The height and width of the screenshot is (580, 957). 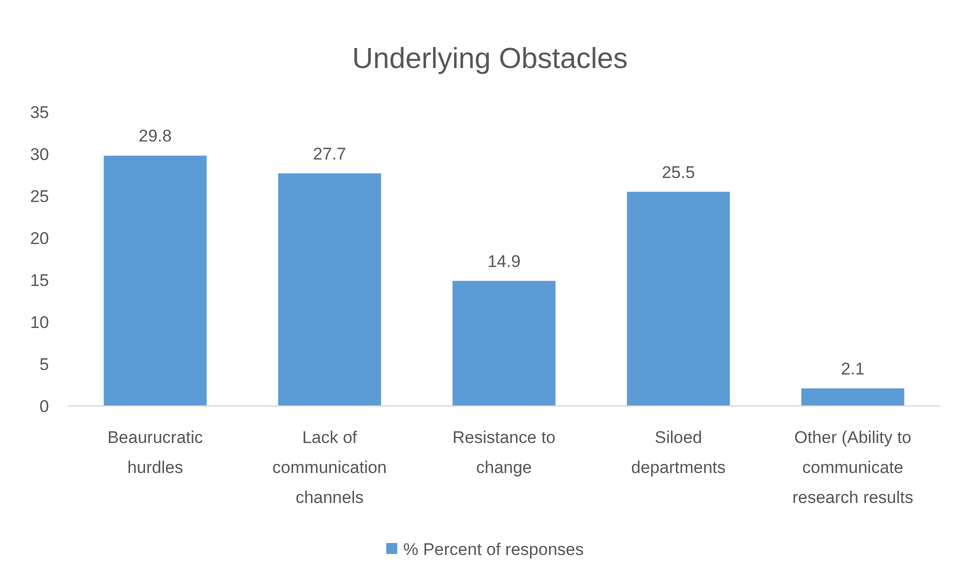 I want to click on y-tick-label: 25, so click(x=39, y=196).